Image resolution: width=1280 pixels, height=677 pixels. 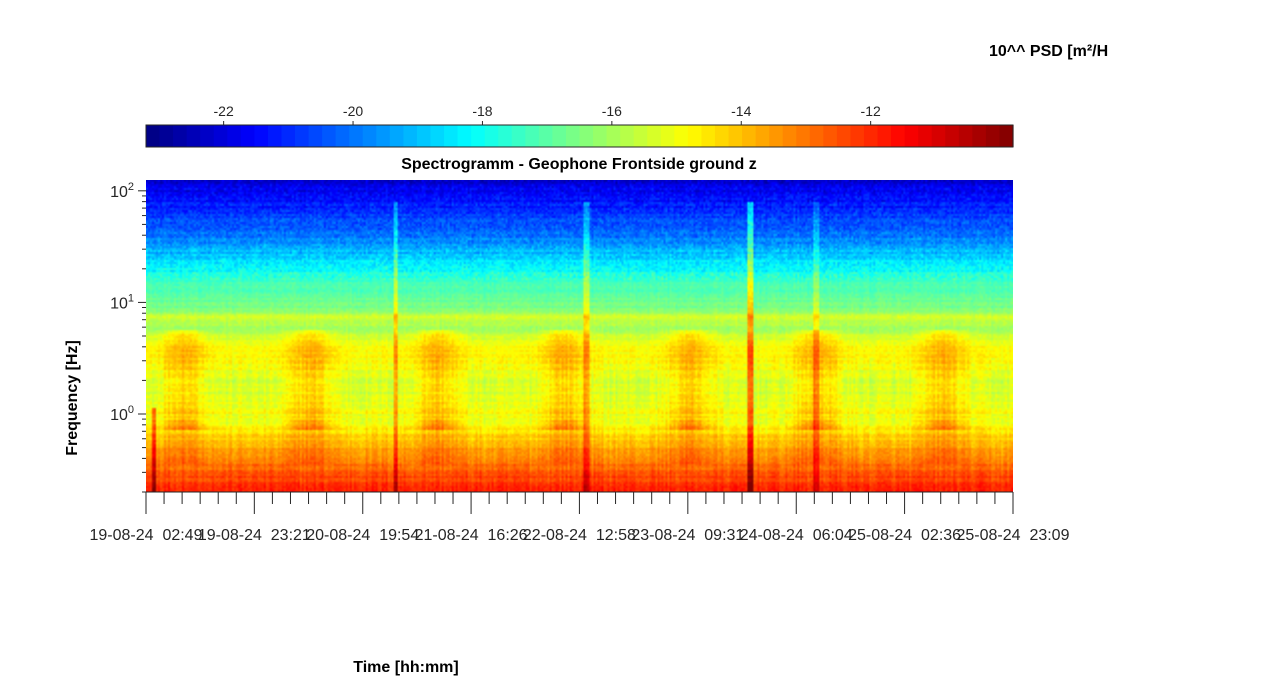 I want to click on x-tick-label: 25-08-24 23:09, so click(x=1013, y=535).